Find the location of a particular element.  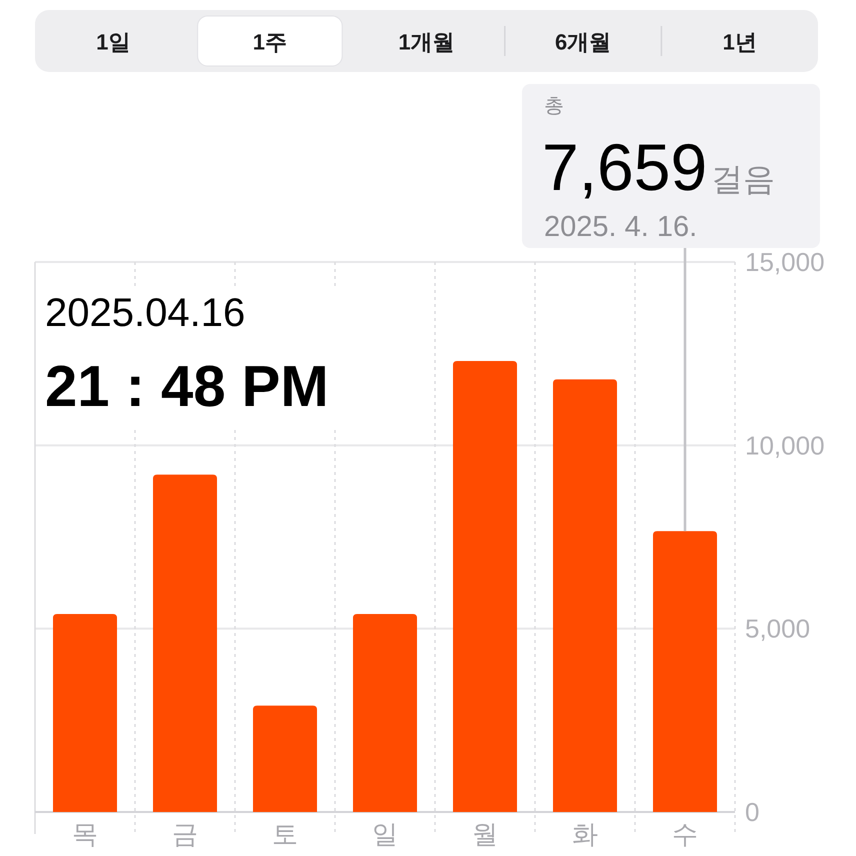

x-tick-label: 토 is located at coordinates (285, 834).